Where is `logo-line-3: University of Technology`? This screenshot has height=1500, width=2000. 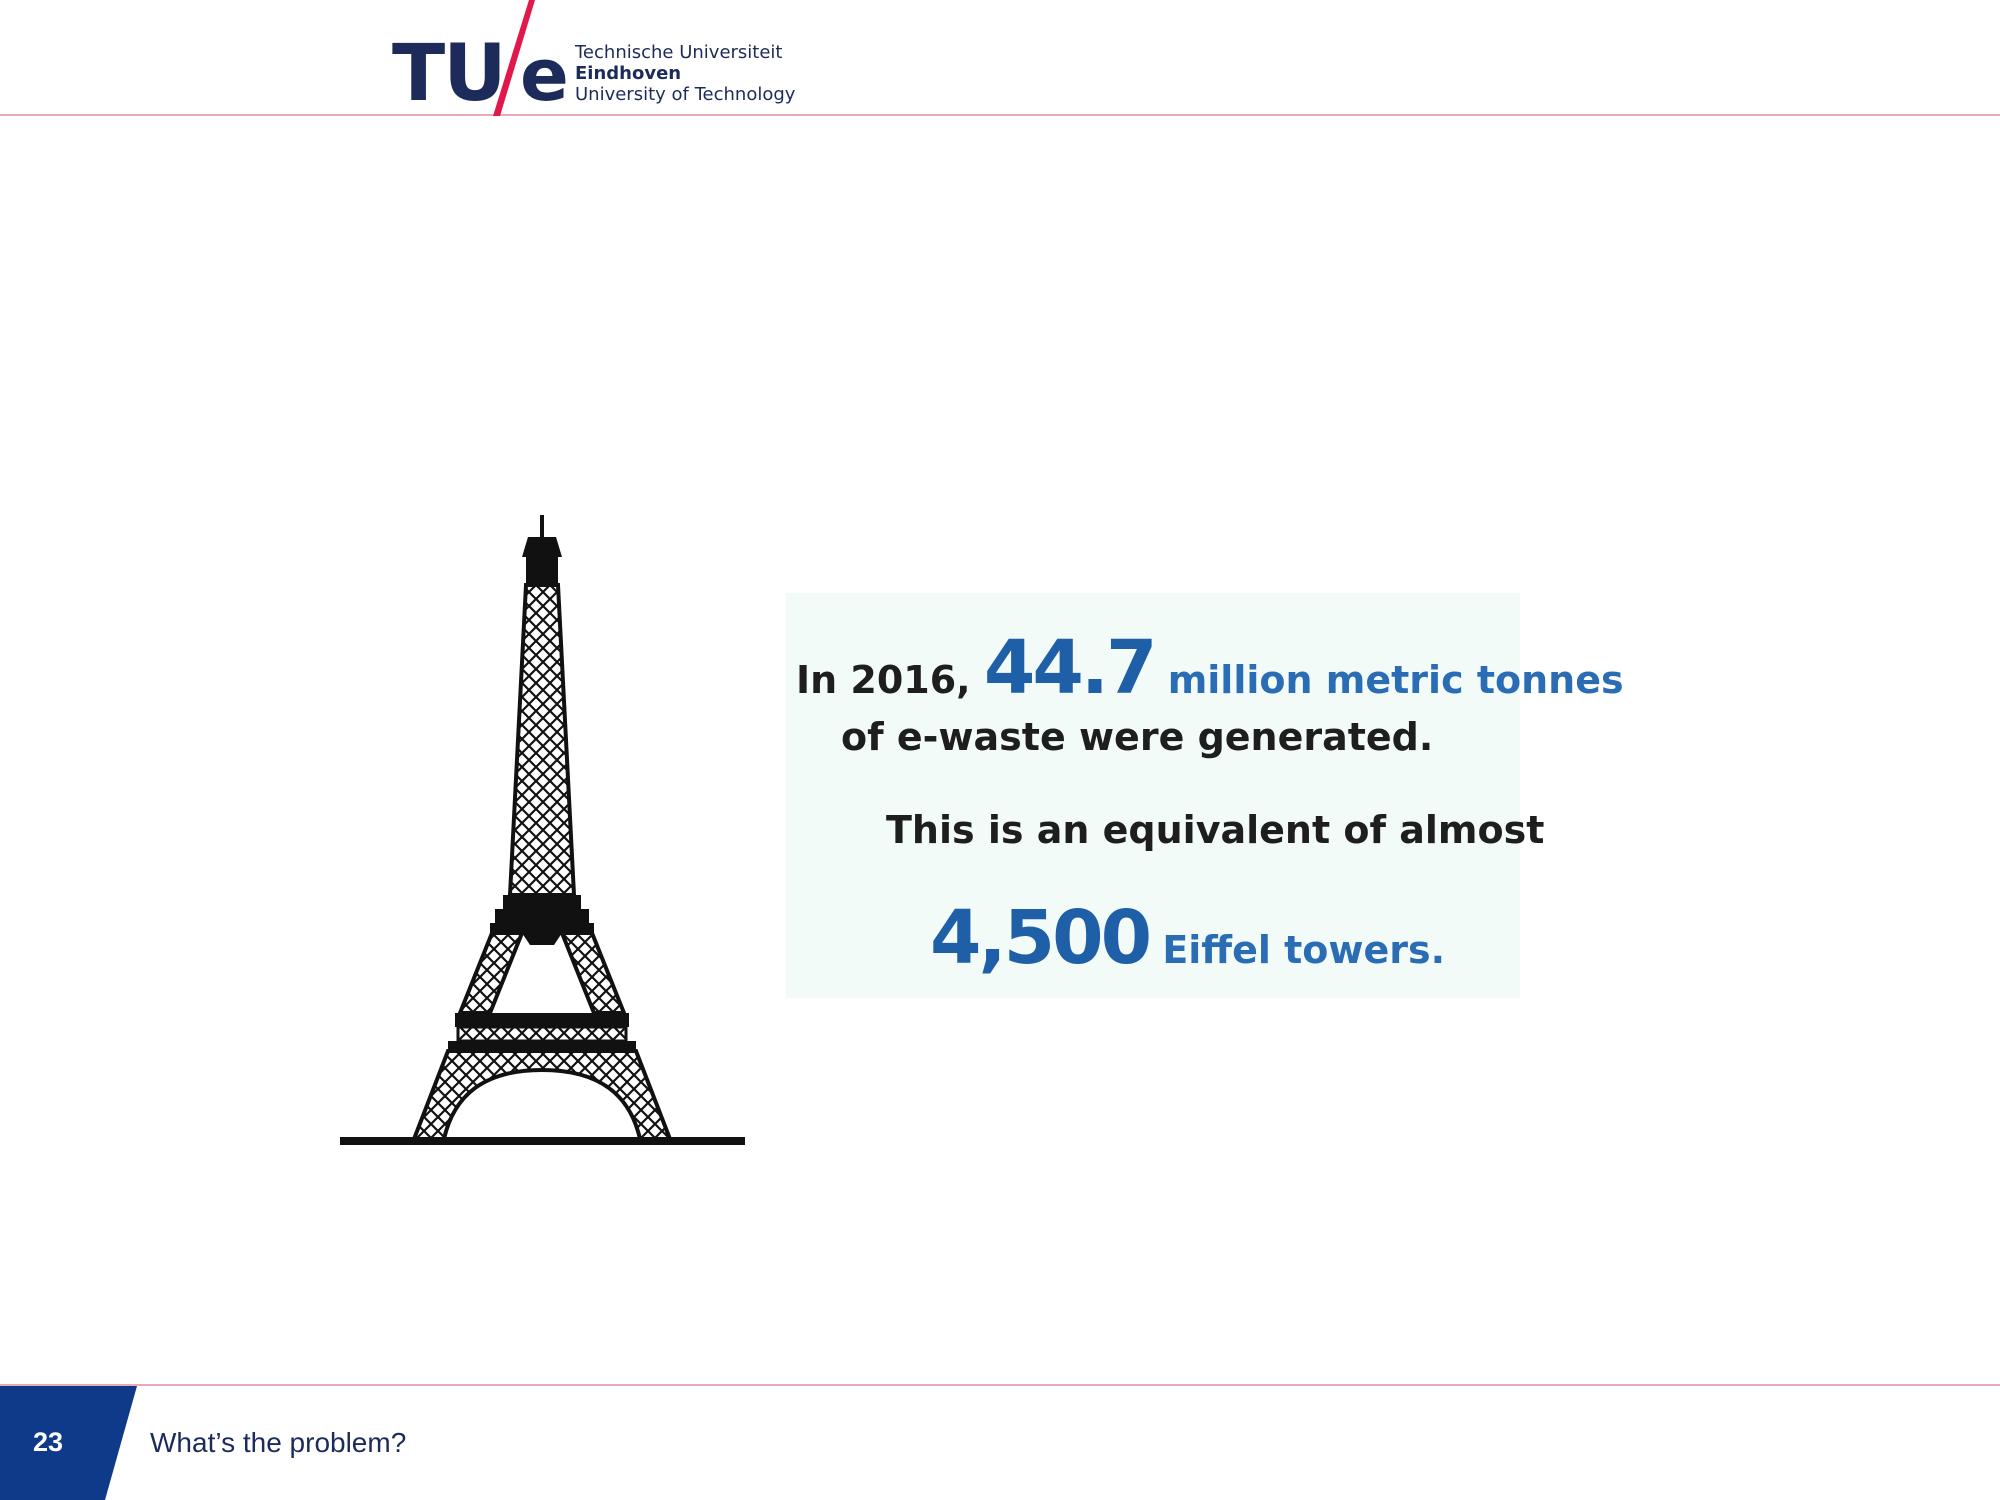
logo-line-3: University of Technology is located at coordinates (685, 94).